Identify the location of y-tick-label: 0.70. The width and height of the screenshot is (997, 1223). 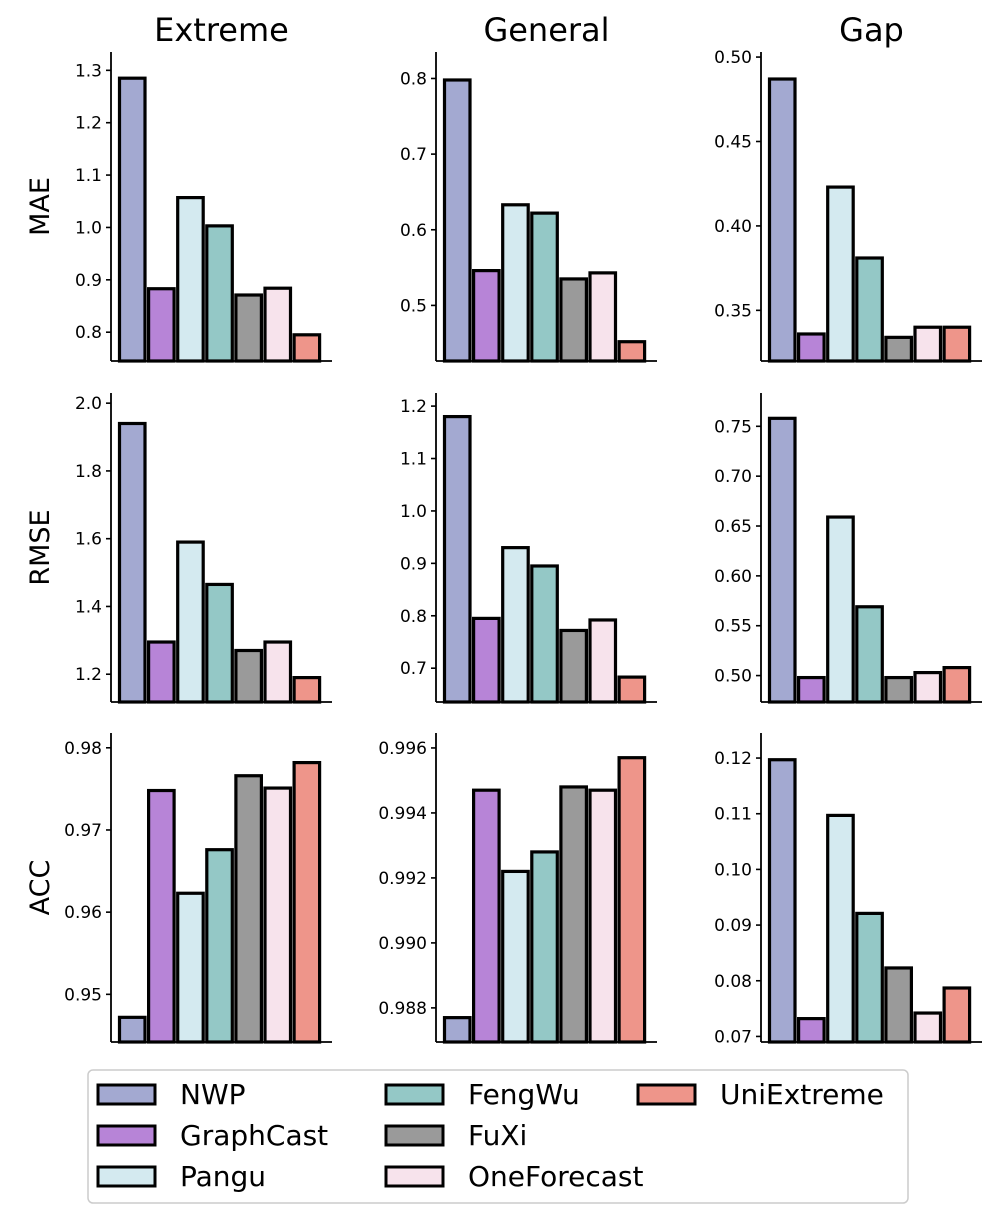
(733, 477).